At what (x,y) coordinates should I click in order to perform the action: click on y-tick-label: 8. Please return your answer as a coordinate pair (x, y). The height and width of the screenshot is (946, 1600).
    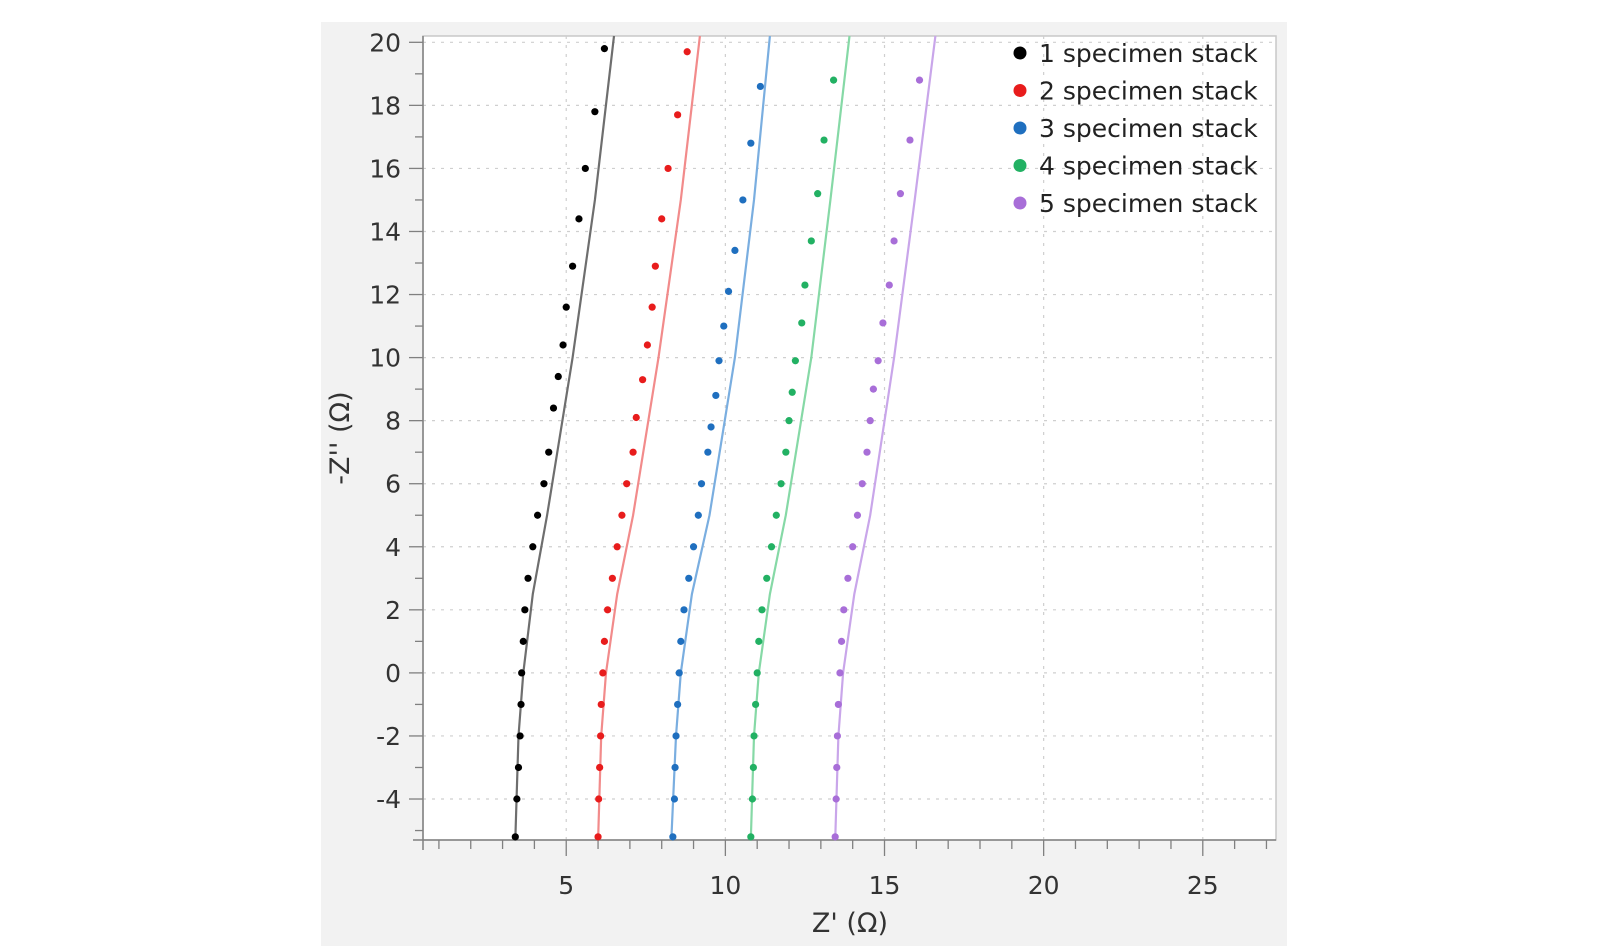
    Looking at the image, I should click on (393, 421).